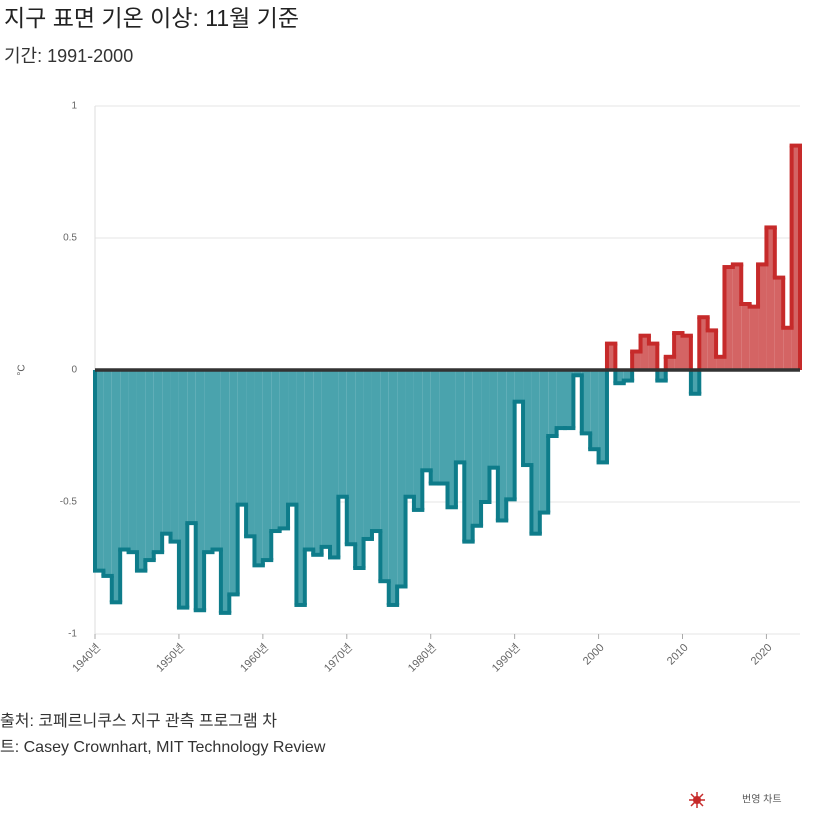  Describe the element at coordinates (138, 721) in the screenshot. I see `source-line: 출처: 코페르니쿠스 지구 관측 프로그램 차` at that location.